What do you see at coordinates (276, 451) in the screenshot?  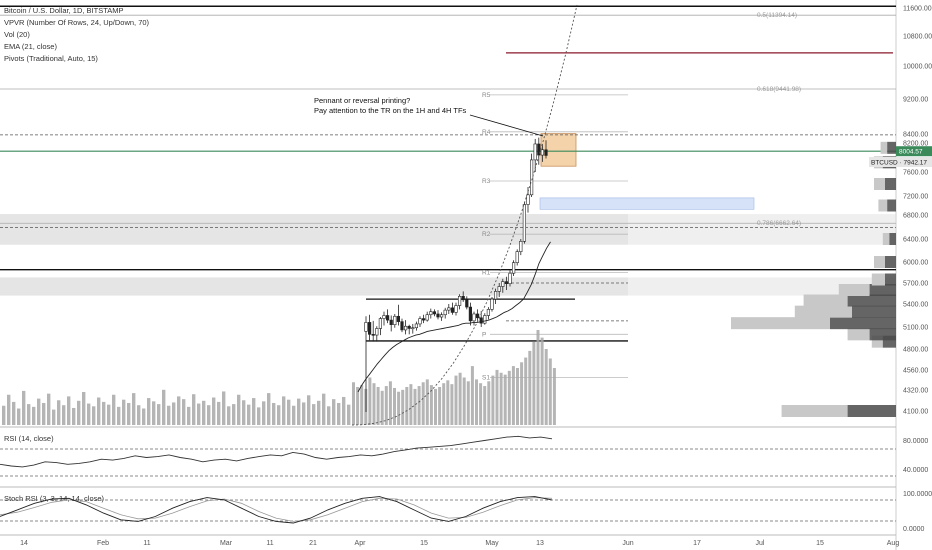 I see `rsi-line` at bounding box center [276, 451].